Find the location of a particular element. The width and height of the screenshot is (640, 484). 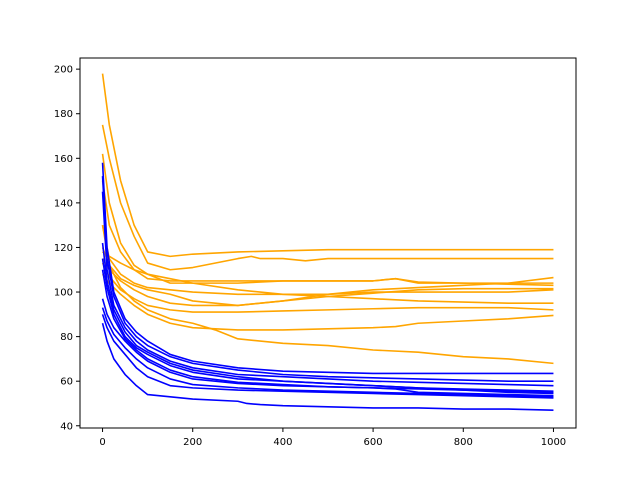

y-tick-label: 60 is located at coordinates (66, 382).